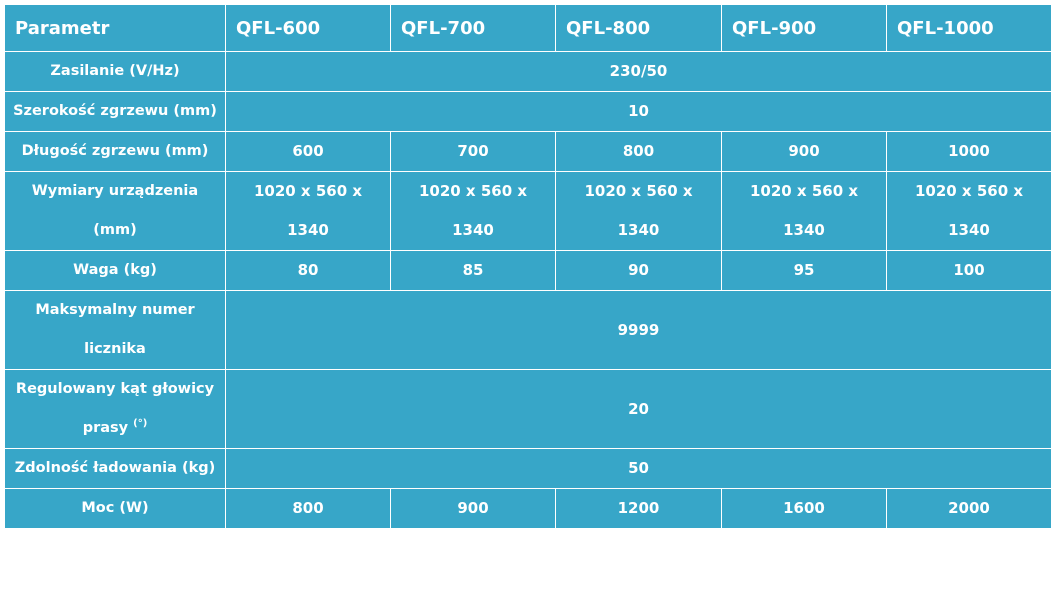 The image size is (1057, 603). I want to click on cell-value: 2000, so click(969, 508).